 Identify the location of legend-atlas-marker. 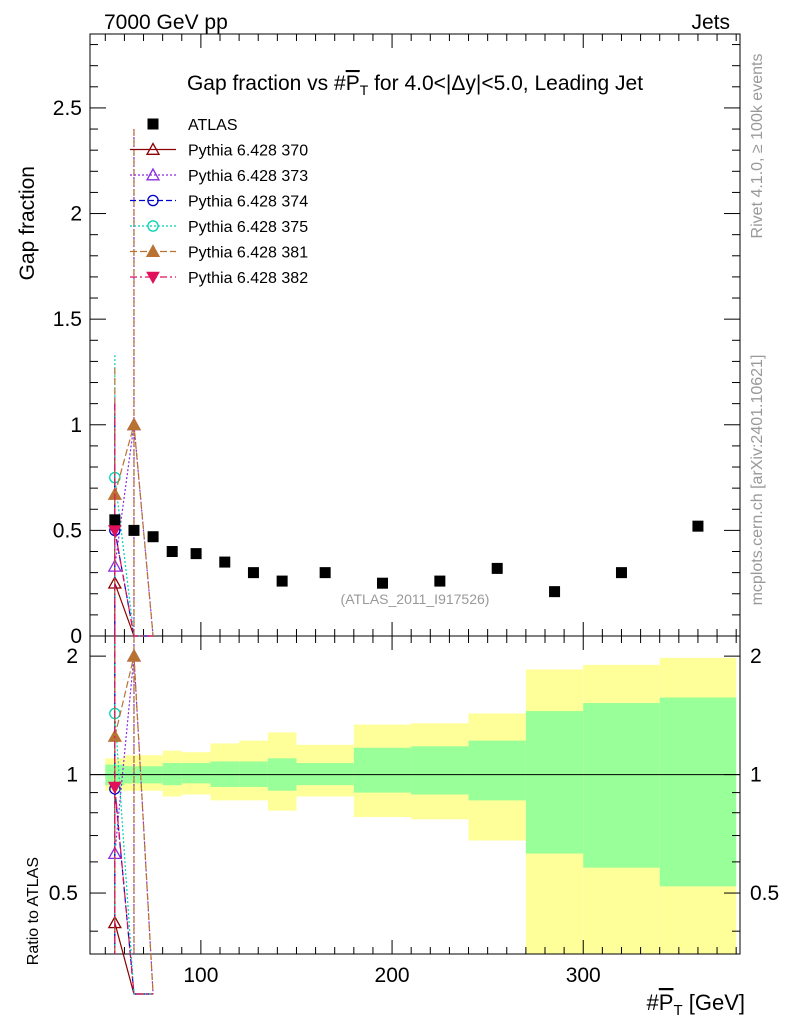
(153, 124).